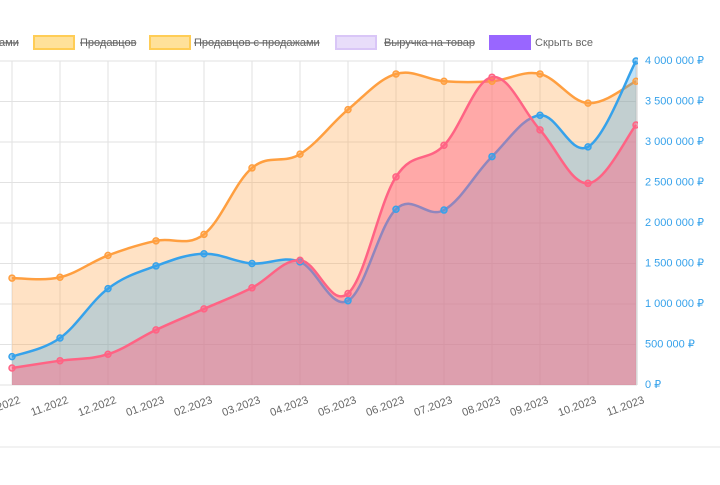 This screenshot has height=485, width=720. I want to click on y-tick-label: 1 000 000 ₽, so click(674, 304).